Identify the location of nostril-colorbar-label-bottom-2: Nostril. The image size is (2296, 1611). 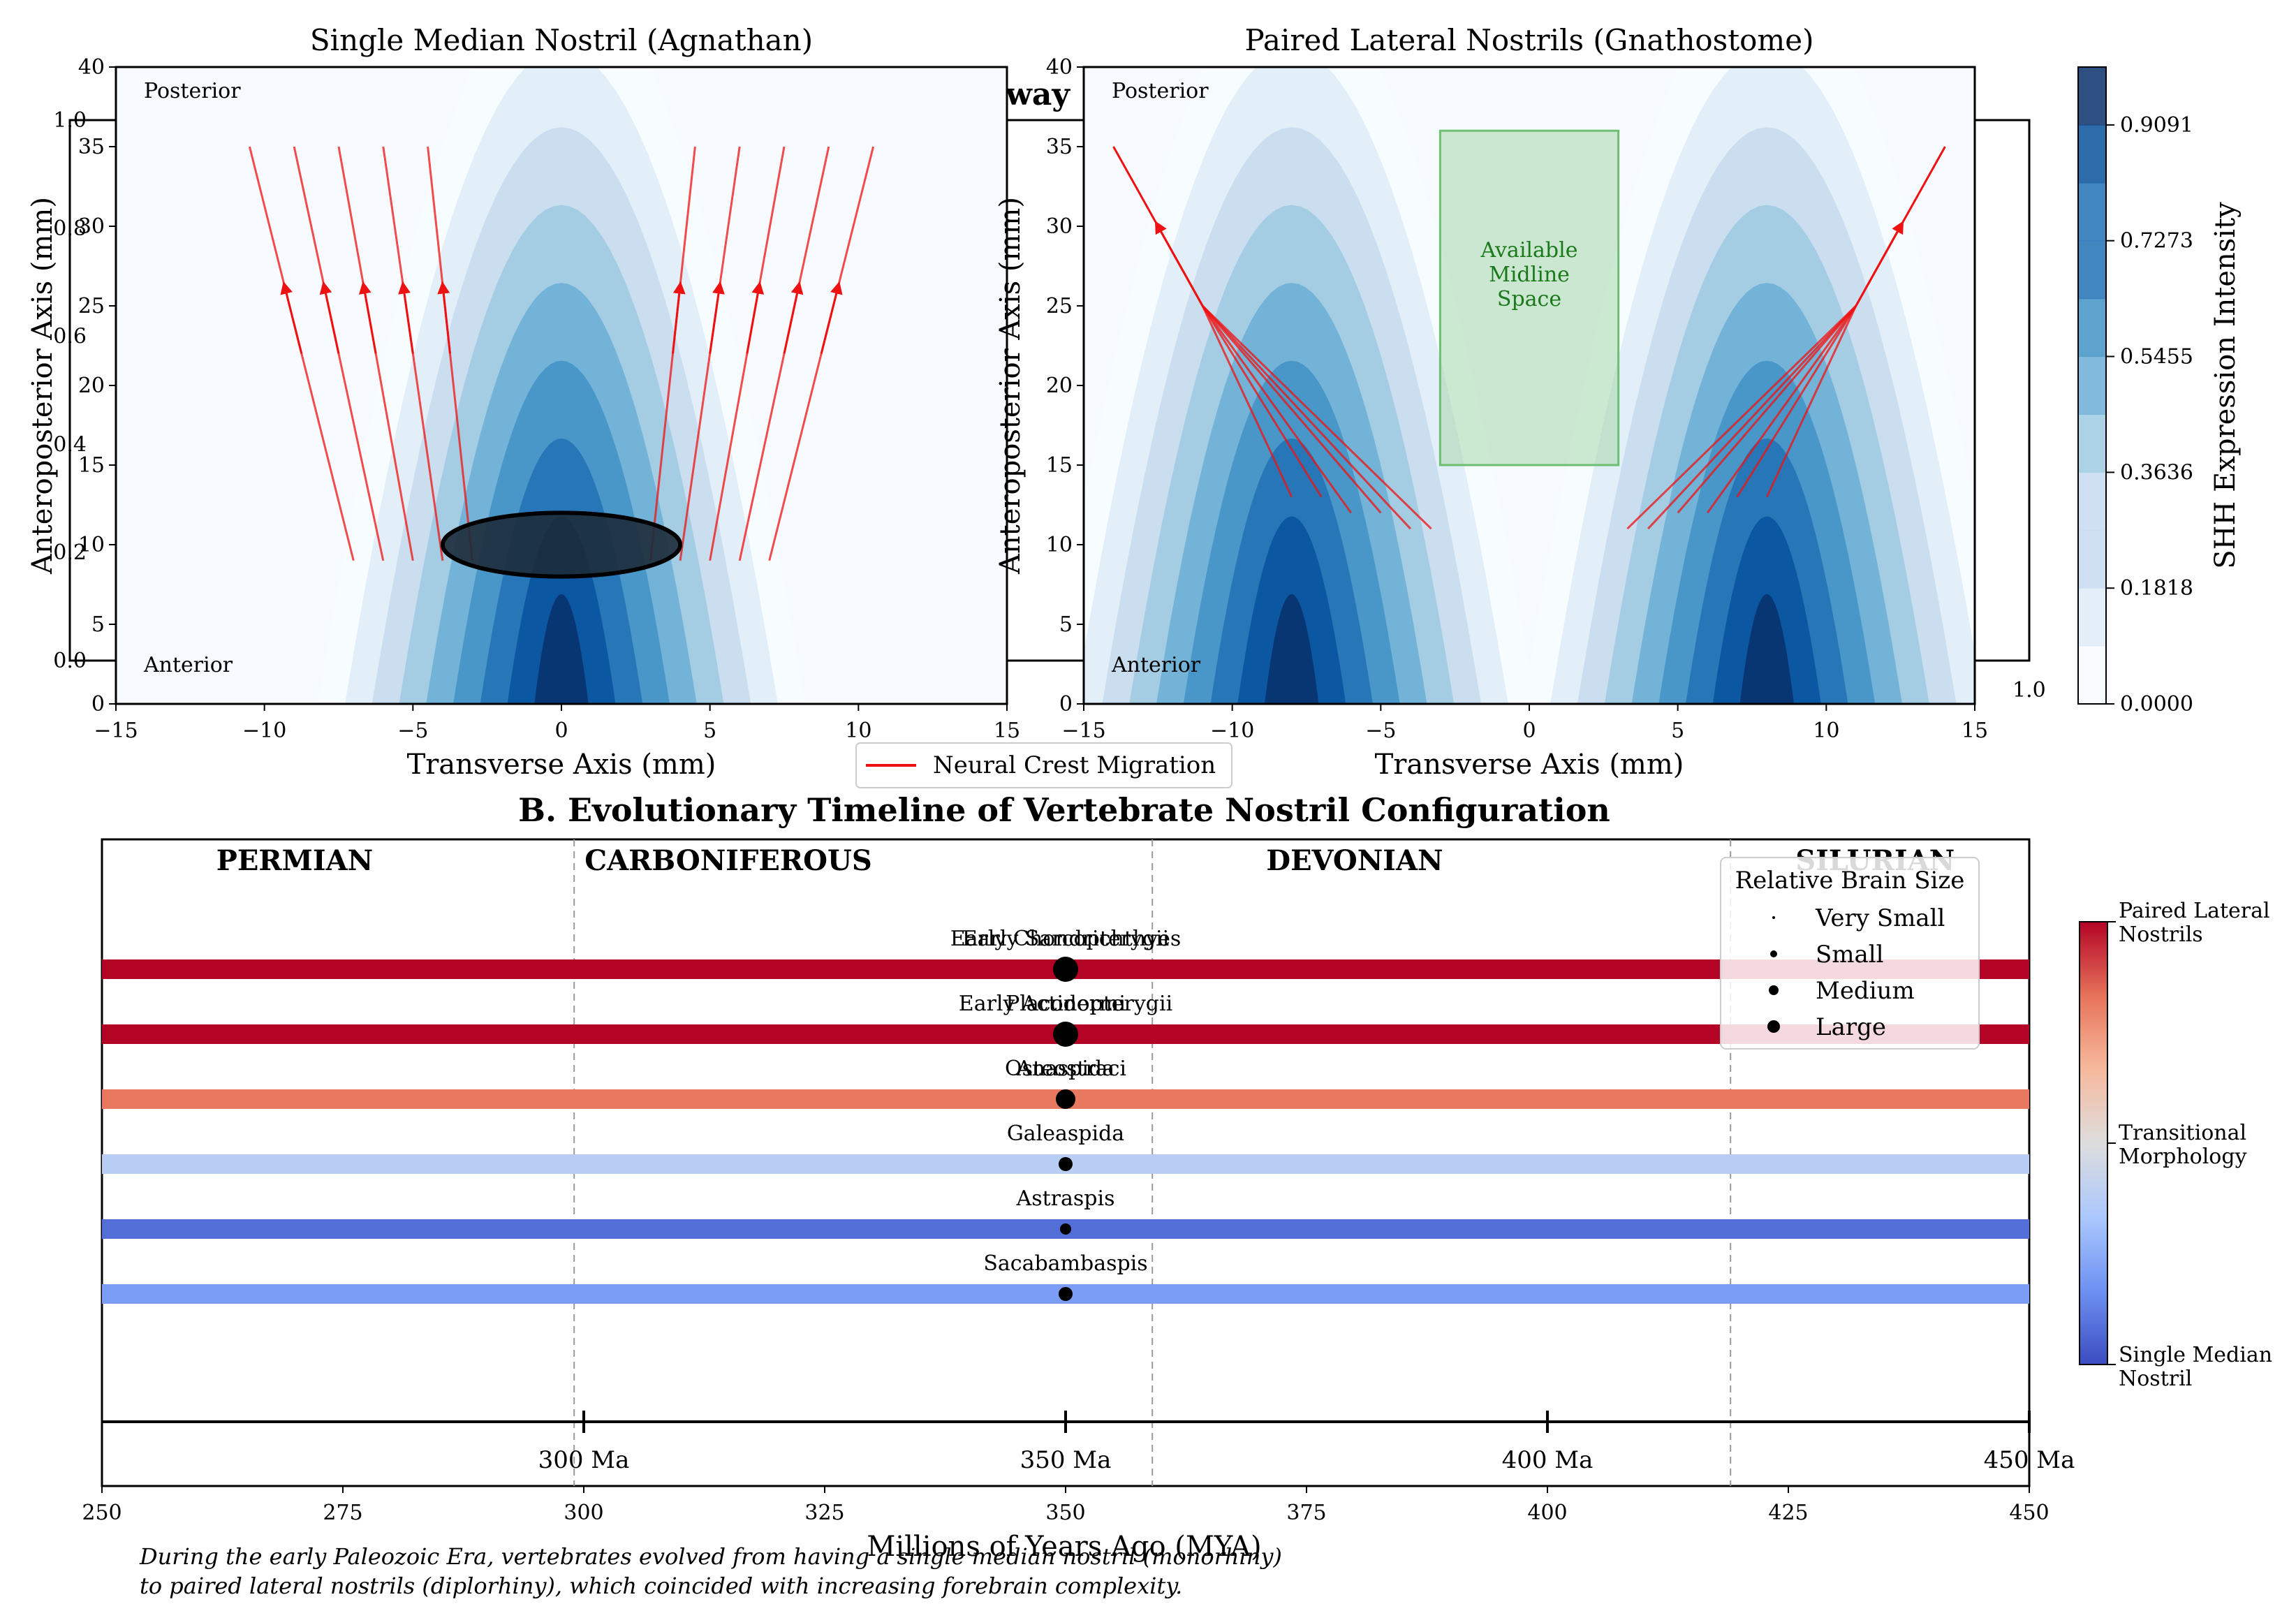
(2155, 1379).